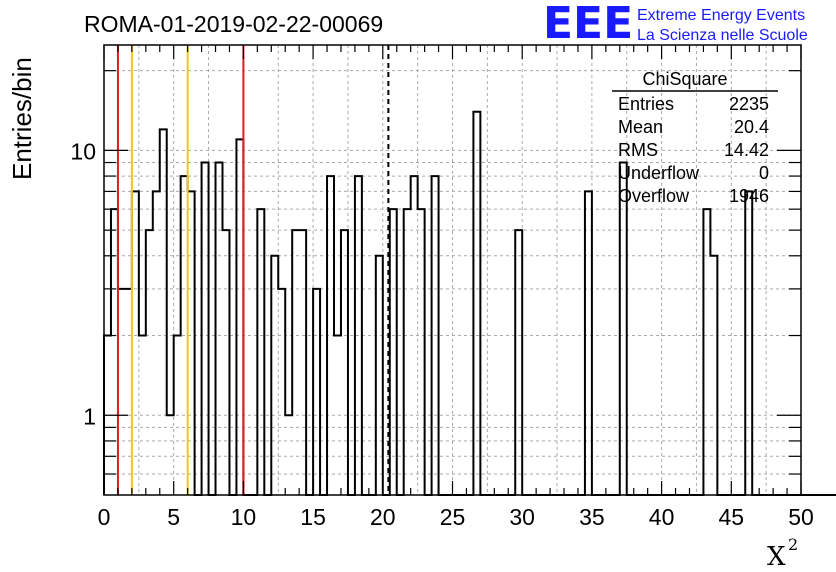 Image resolution: width=836 pixels, height=572 pixels. I want to click on x-tick-label: 5, so click(173, 517).